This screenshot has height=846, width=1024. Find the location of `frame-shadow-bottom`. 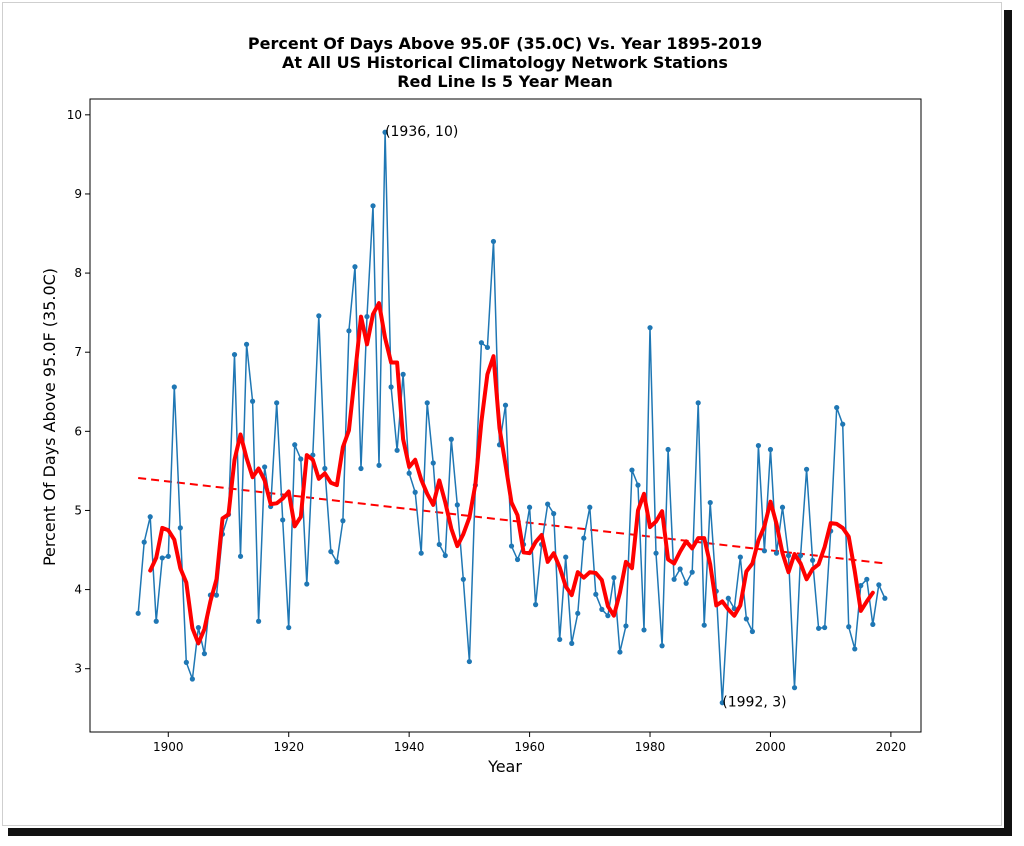

frame-shadow-bottom is located at coordinates (510, 832).